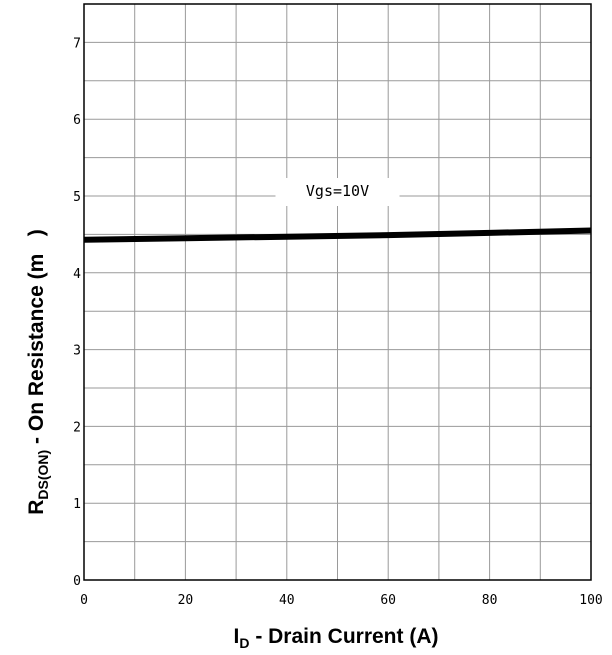 The width and height of the screenshot is (612, 655). Describe the element at coordinates (77, 274) in the screenshot. I see `y-tick-label: 4` at that location.